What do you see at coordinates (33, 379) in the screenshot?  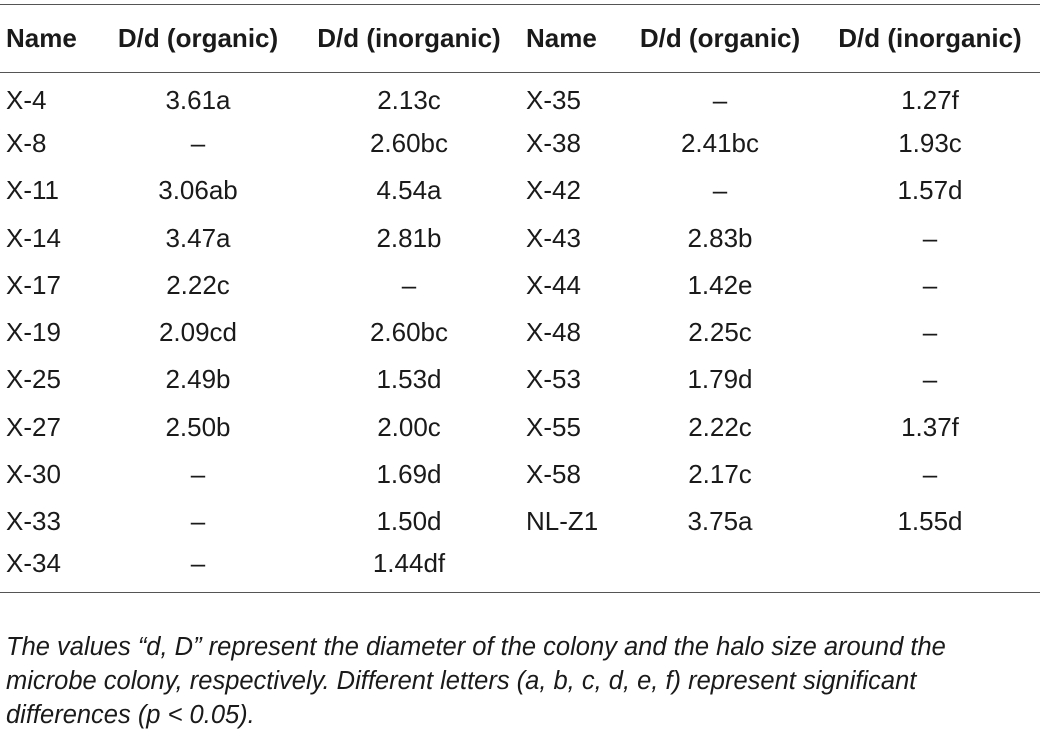 I see `cell-name: X-25` at bounding box center [33, 379].